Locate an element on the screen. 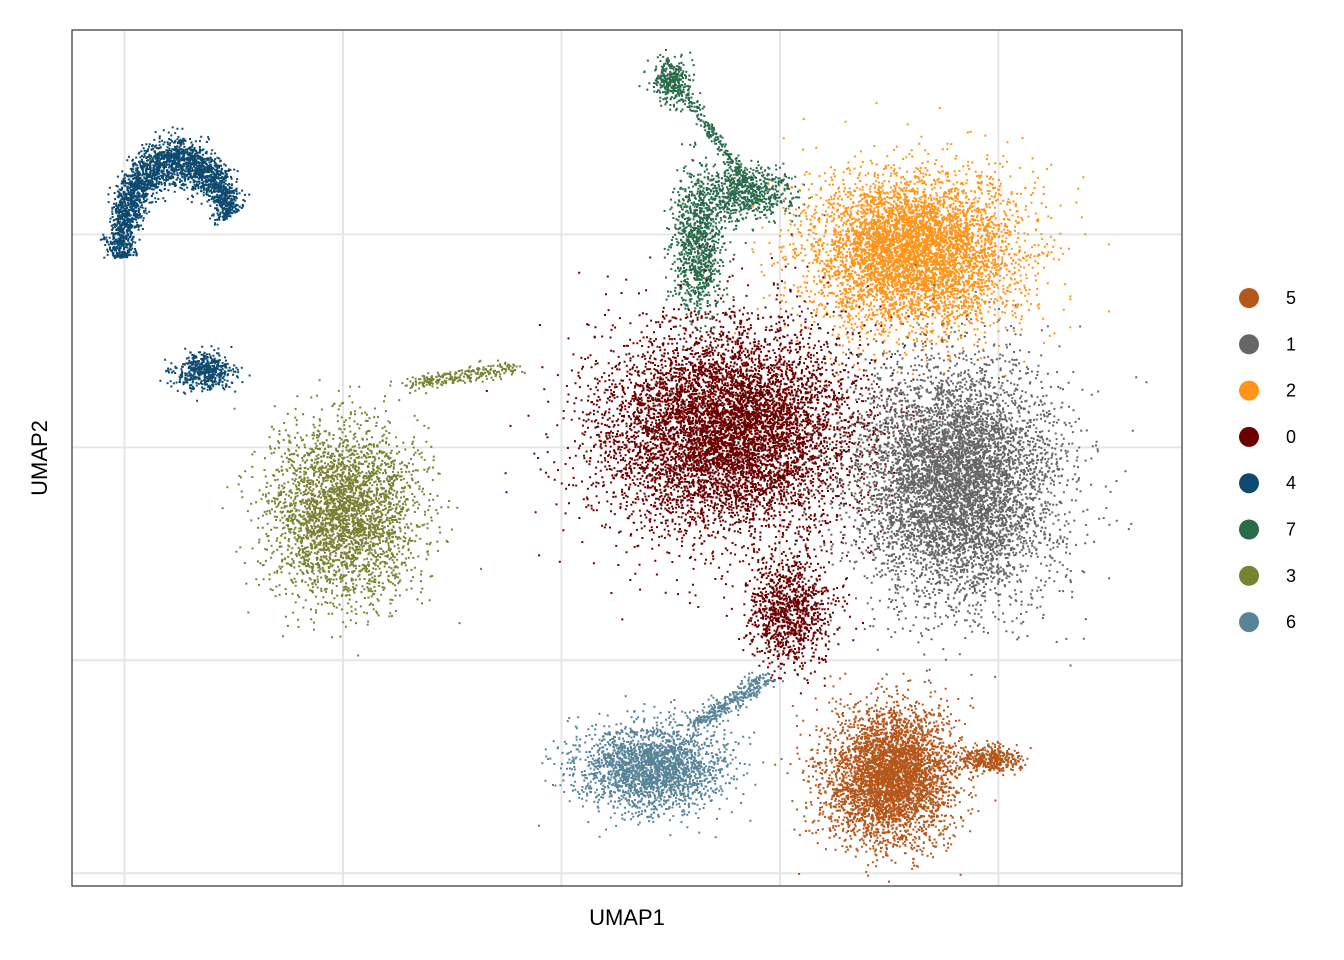 The width and height of the screenshot is (1344, 960). legend-label-2: 2 is located at coordinates (1291, 391).